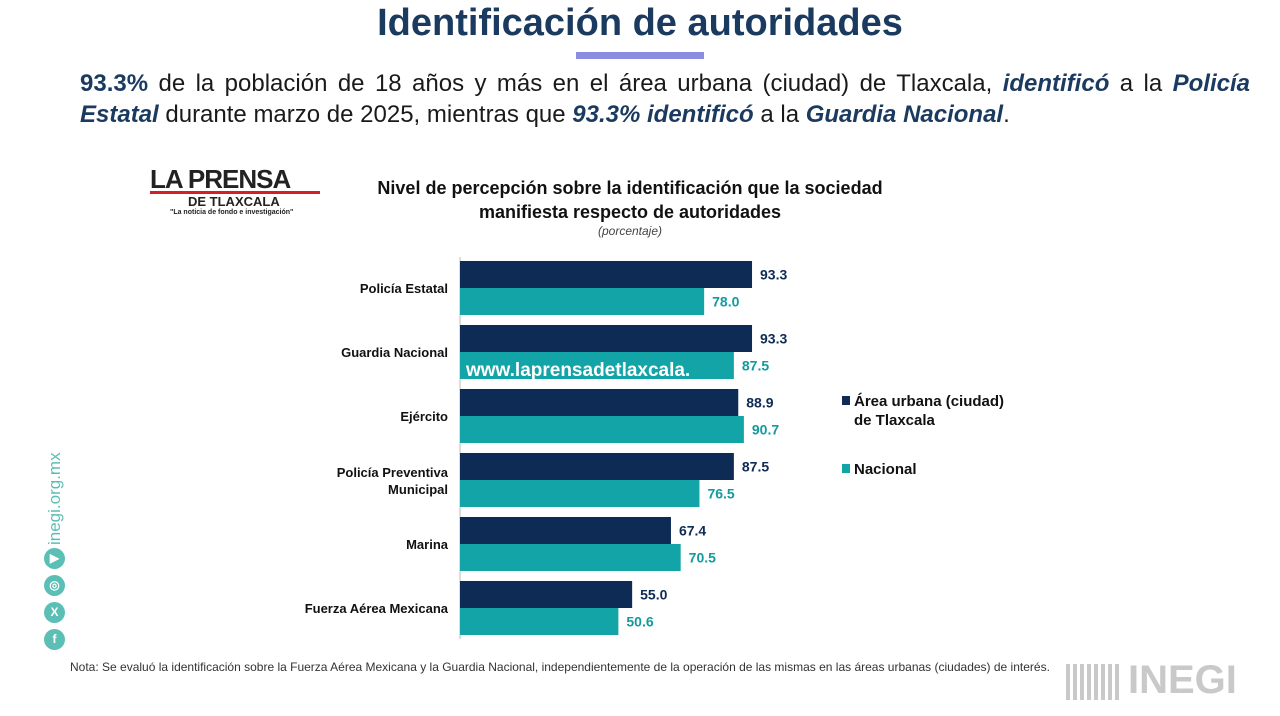 This screenshot has height=716, width=1280. I want to click on category-label: Policía Preventiva, so click(393, 472).